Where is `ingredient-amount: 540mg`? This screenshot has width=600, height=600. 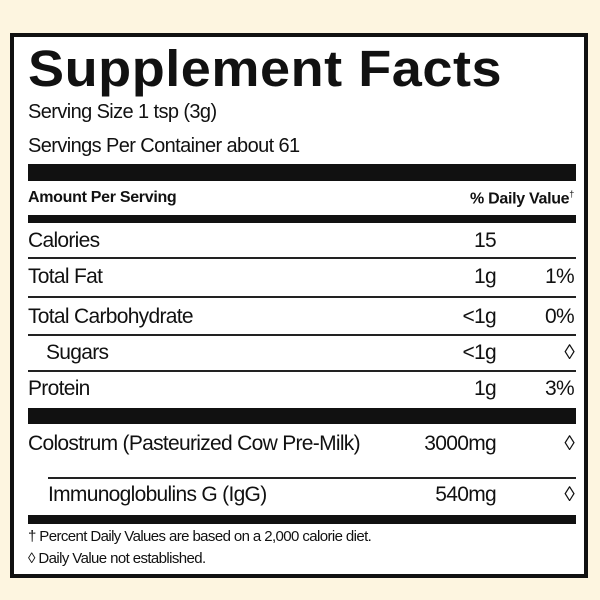 ingredient-amount: 540mg is located at coordinates (465, 494).